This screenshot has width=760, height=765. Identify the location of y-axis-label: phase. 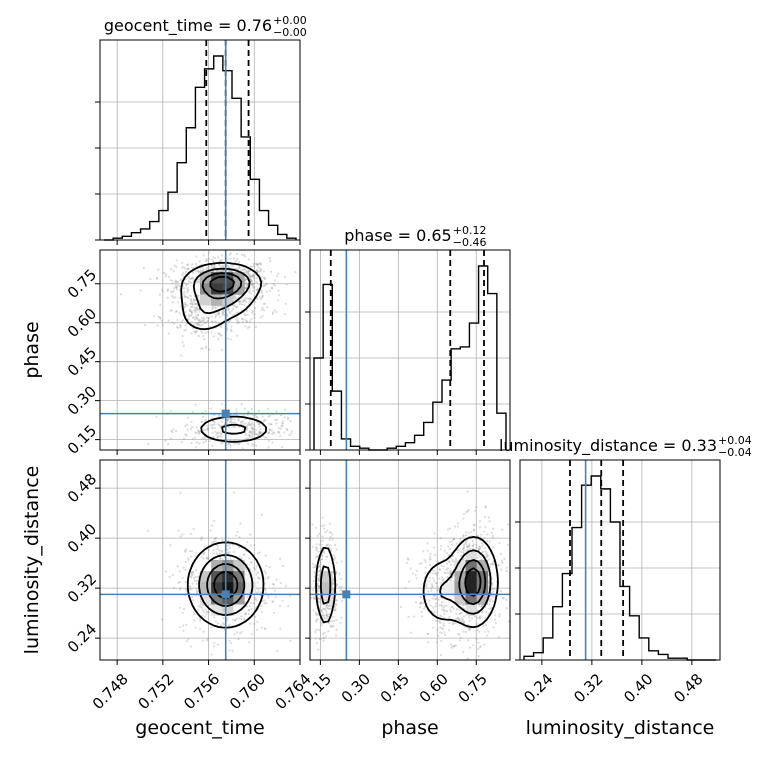
(32, 349).